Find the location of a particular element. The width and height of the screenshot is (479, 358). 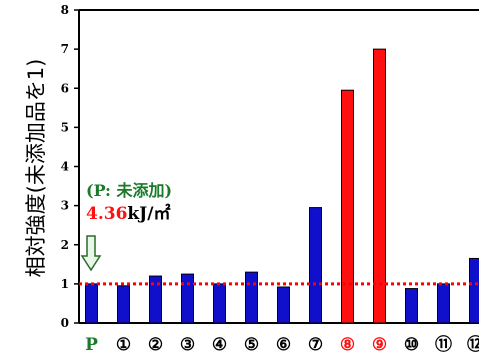

y-tick-label: 1 is located at coordinates (65, 284).